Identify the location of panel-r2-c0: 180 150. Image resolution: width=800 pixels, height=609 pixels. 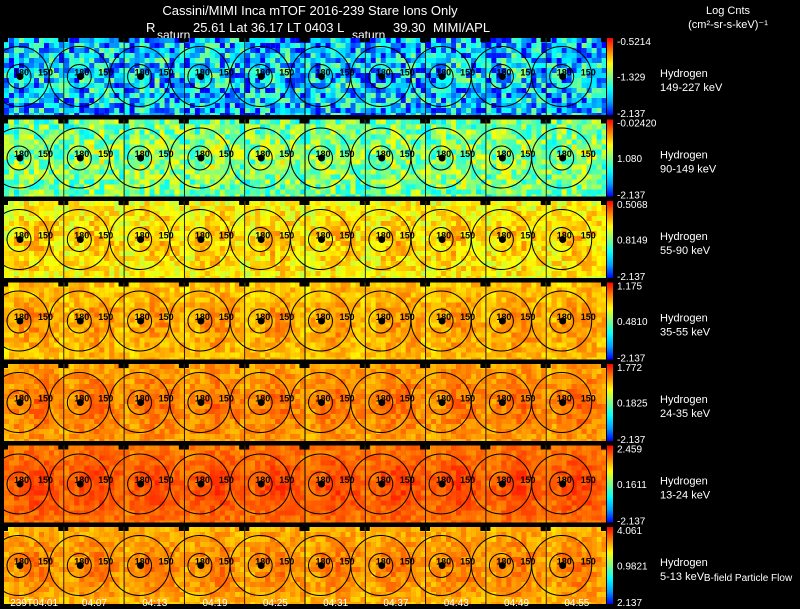
(32, 239).